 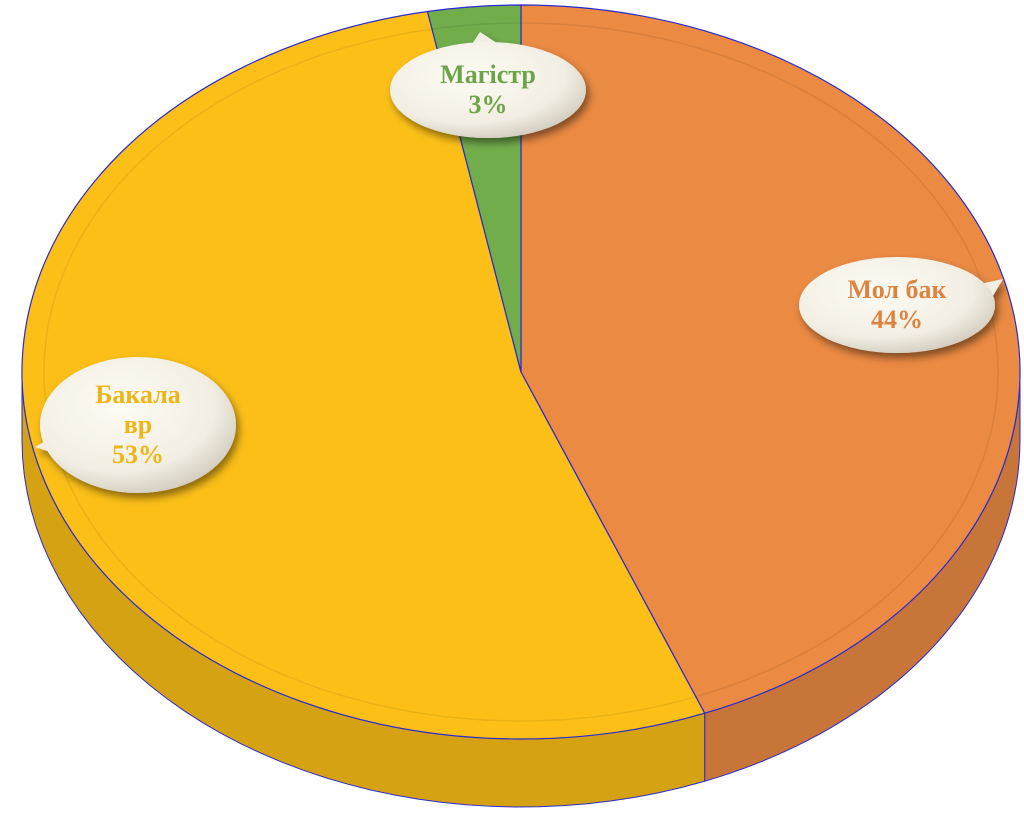 I want to click on value-label: 44%, so click(x=897, y=319).